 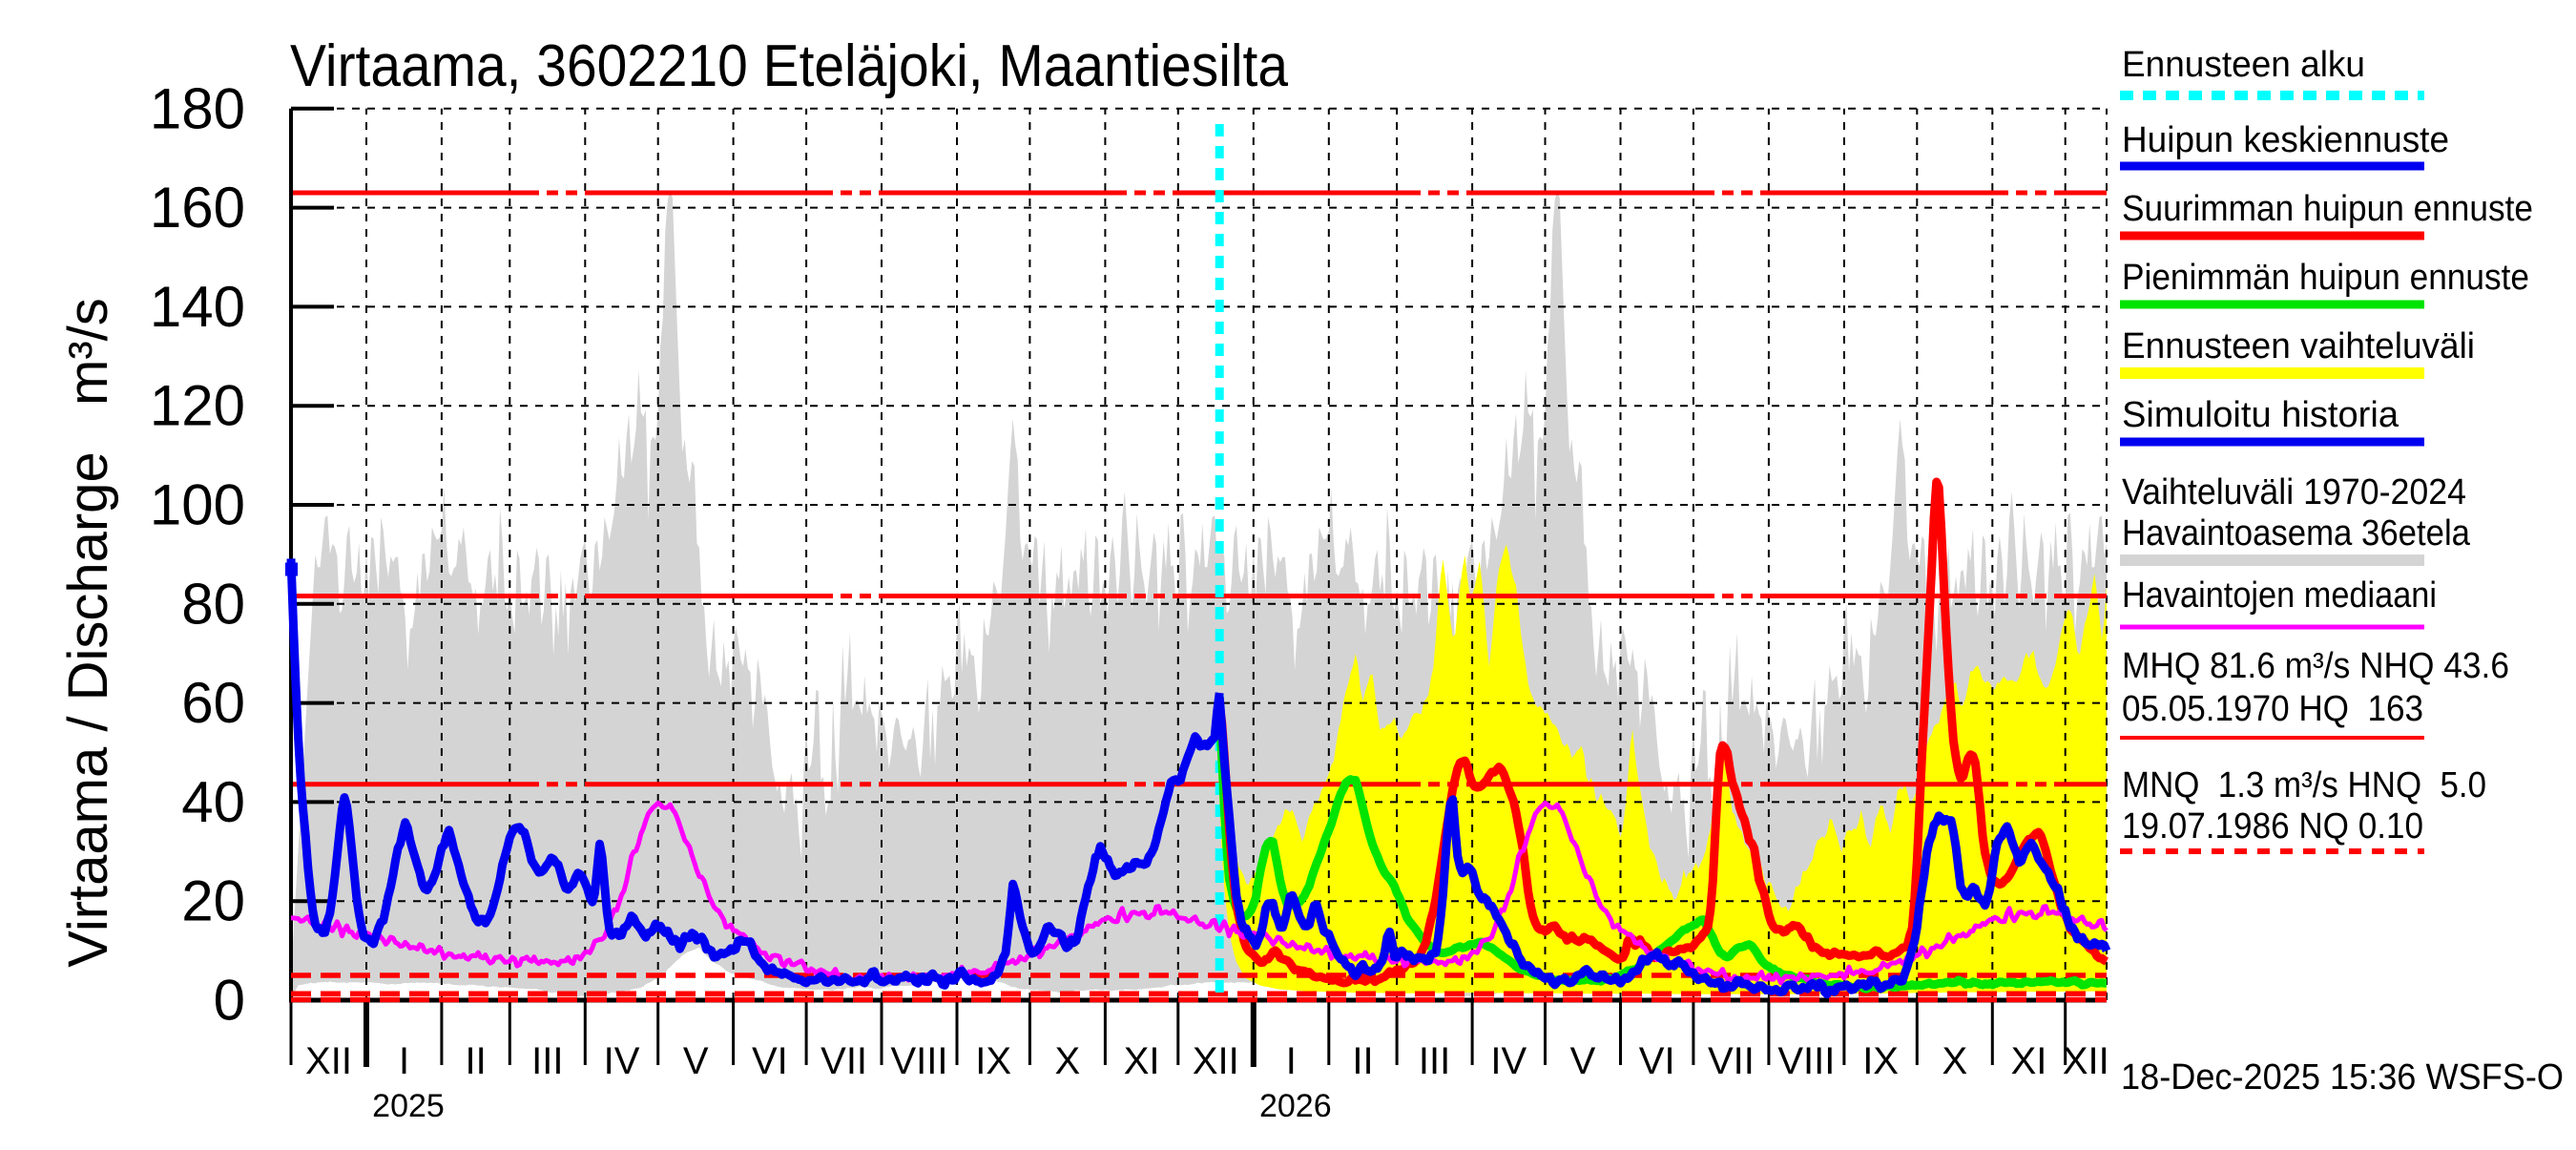 What do you see at coordinates (1295, 1106) in the screenshot?
I see `svg-text: 2026` at bounding box center [1295, 1106].